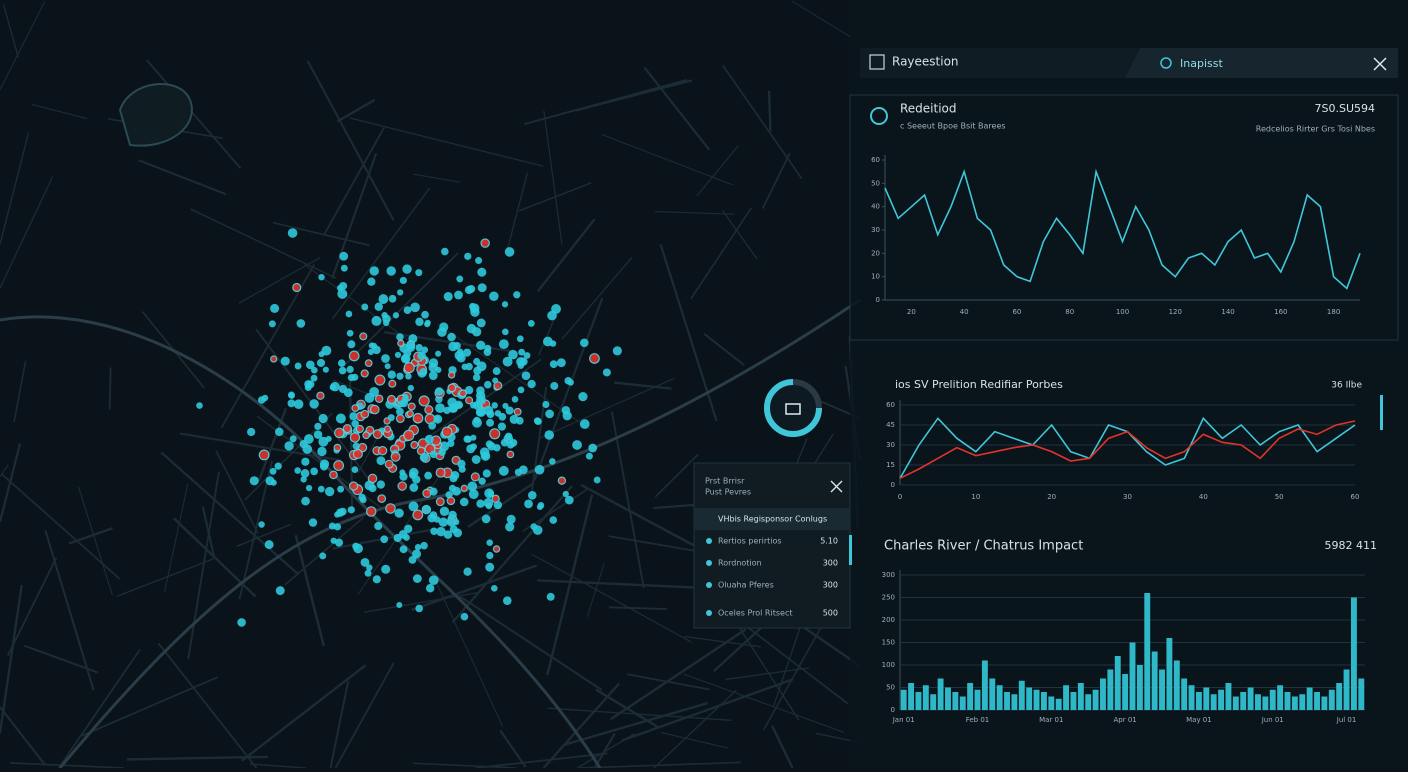 This screenshot has height=772, width=1408. What do you see at coordinates (836, 486) in the screenshot?
I see `side-close` at bounding box center [836, 486].